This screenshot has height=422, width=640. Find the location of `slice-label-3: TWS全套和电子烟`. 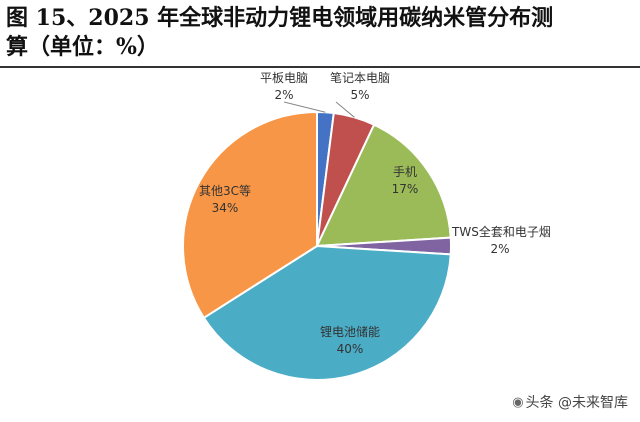

slice-label-3: TWS全套和电子烟 is located at coordinates (501, 231).